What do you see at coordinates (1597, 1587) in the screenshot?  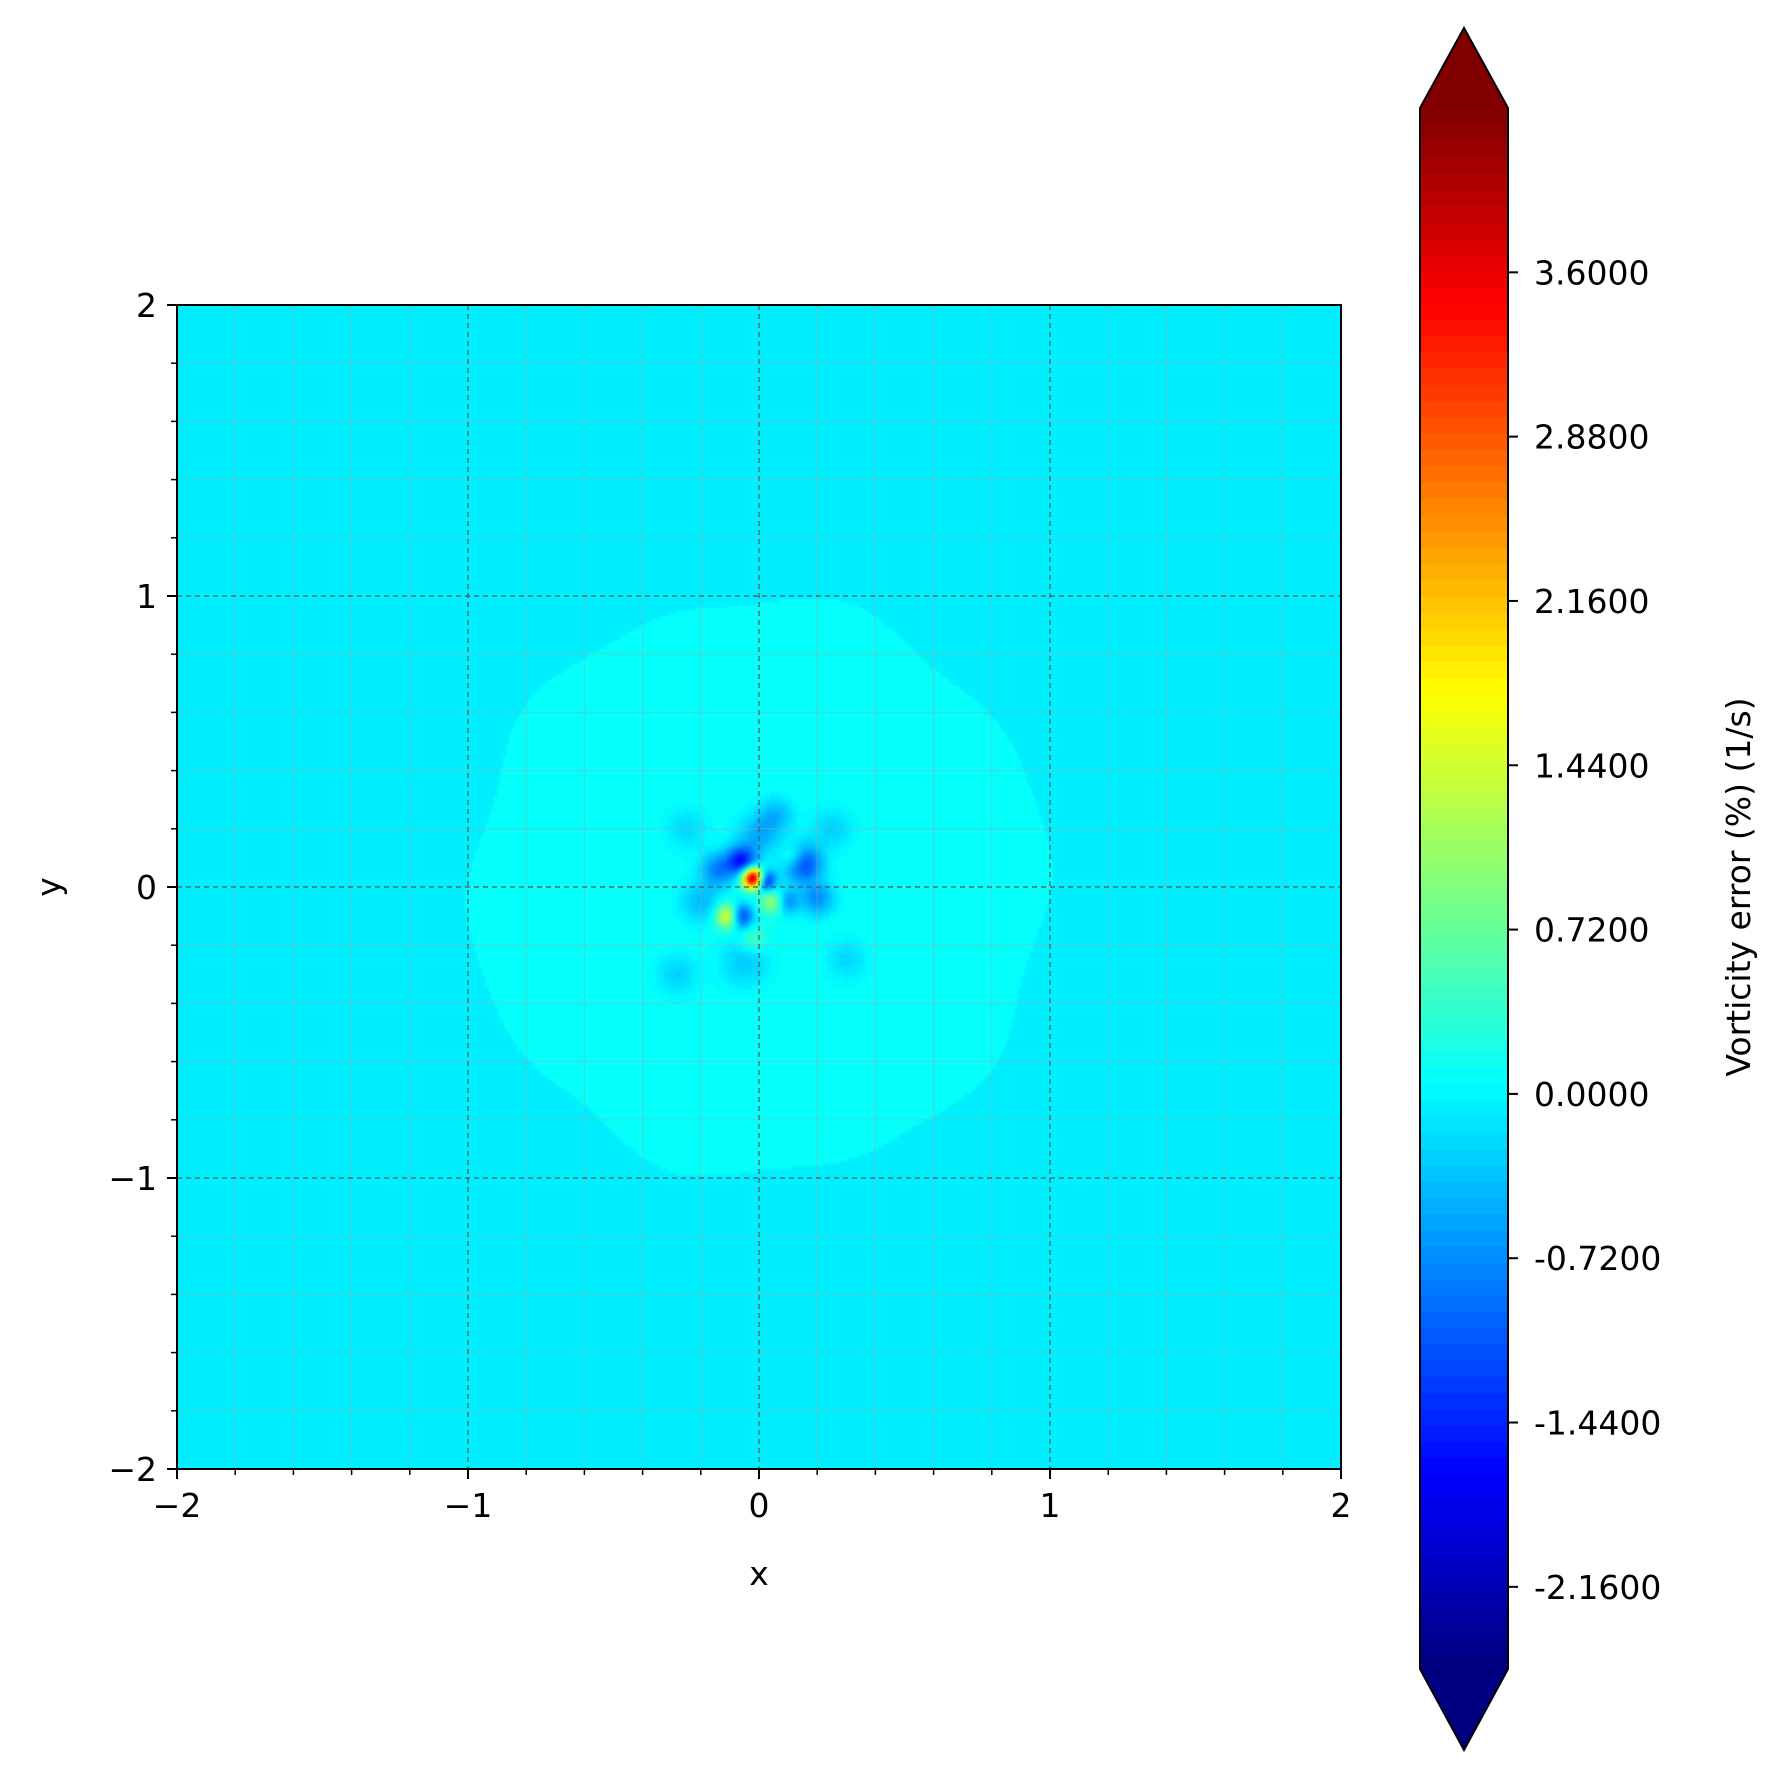 I see `colorbar-tick-label: -2.1600` at bounding box center [1597, 1587].